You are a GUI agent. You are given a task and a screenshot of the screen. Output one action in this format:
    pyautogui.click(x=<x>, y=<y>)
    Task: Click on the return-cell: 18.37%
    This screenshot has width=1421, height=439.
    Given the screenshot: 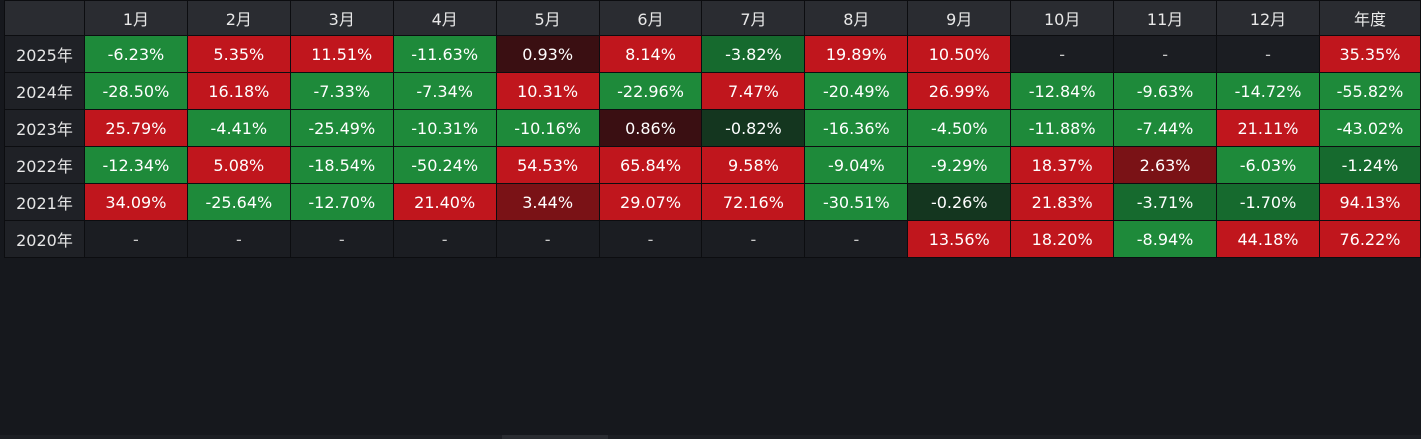 What is the action you would take?
    pyautogui.click(x=1062, y=165)
    